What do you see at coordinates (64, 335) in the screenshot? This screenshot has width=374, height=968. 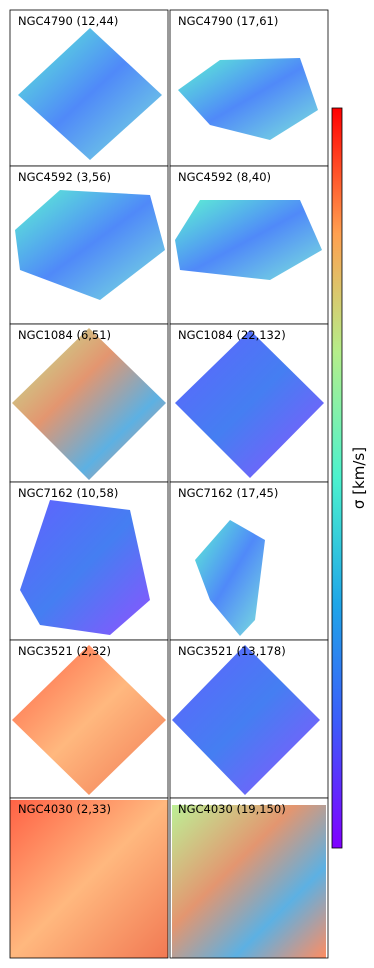 I see `panel-title: NGC1084 (6,51)` at bounding box center [64, 335].